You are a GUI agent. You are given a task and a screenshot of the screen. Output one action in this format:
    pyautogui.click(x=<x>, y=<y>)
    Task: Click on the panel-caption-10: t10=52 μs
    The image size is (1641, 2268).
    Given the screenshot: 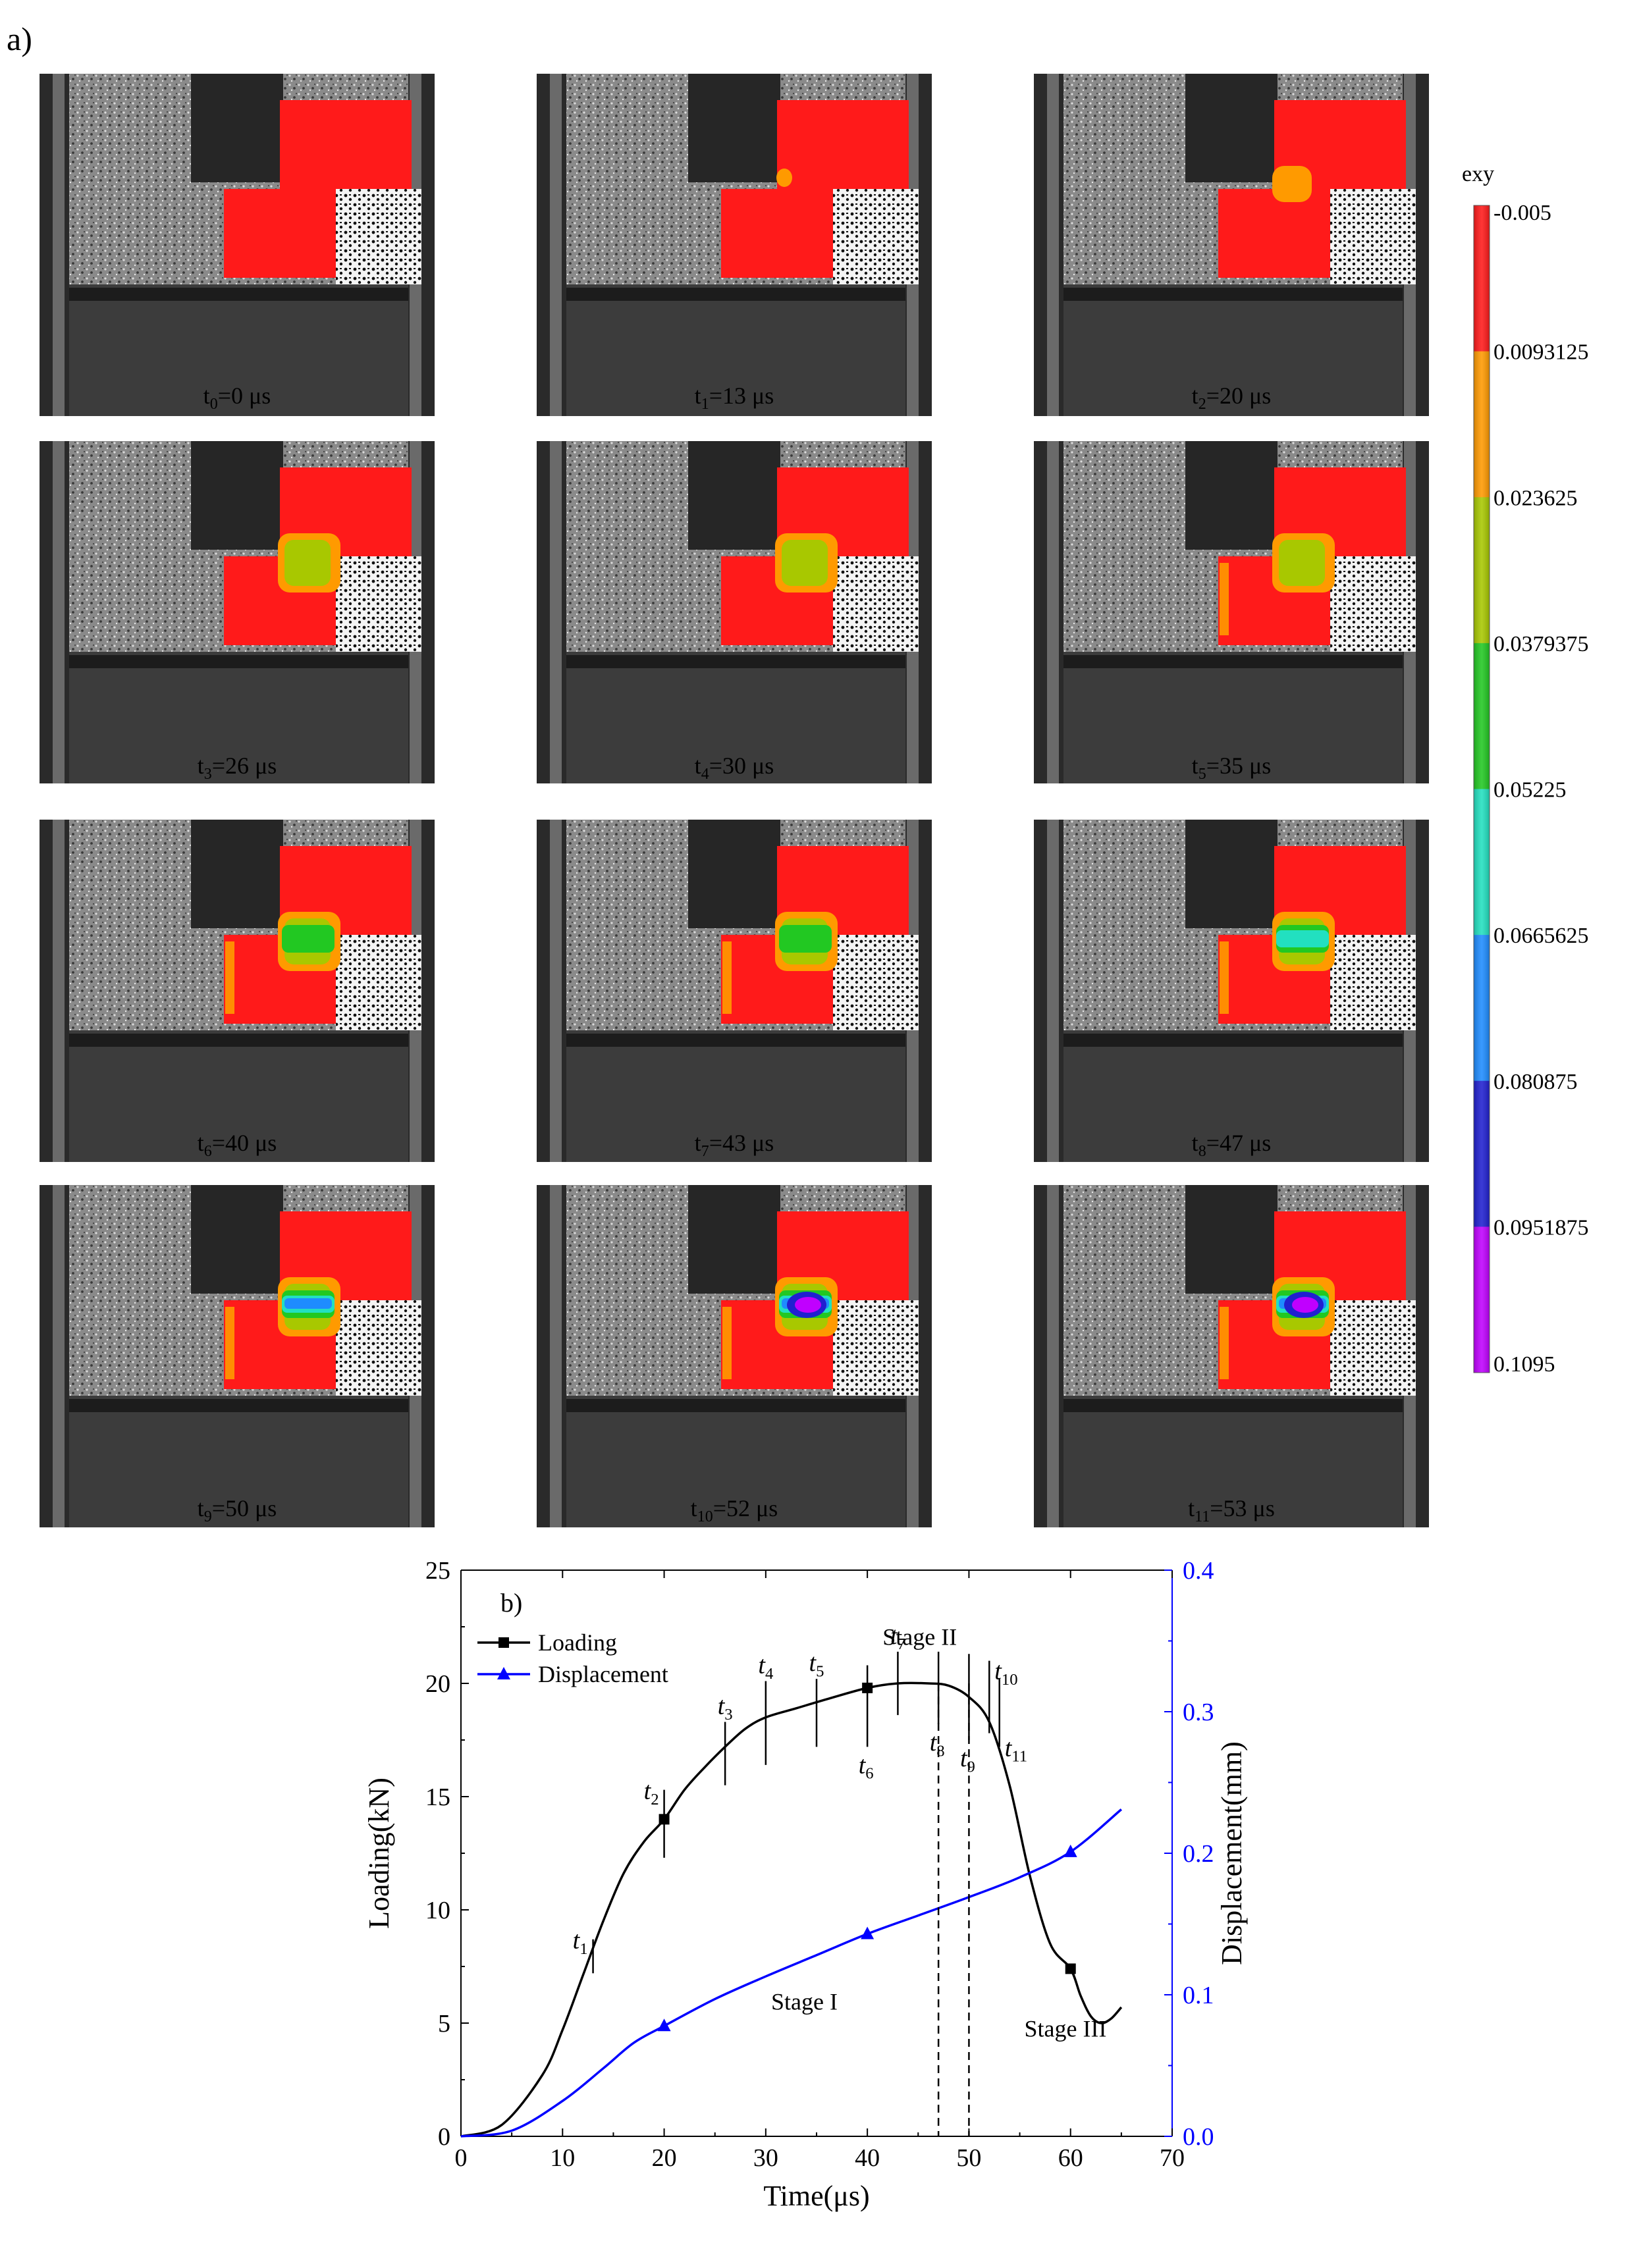 What is the action you would take?
    pyautogui.click(x=734, y=1510)
    